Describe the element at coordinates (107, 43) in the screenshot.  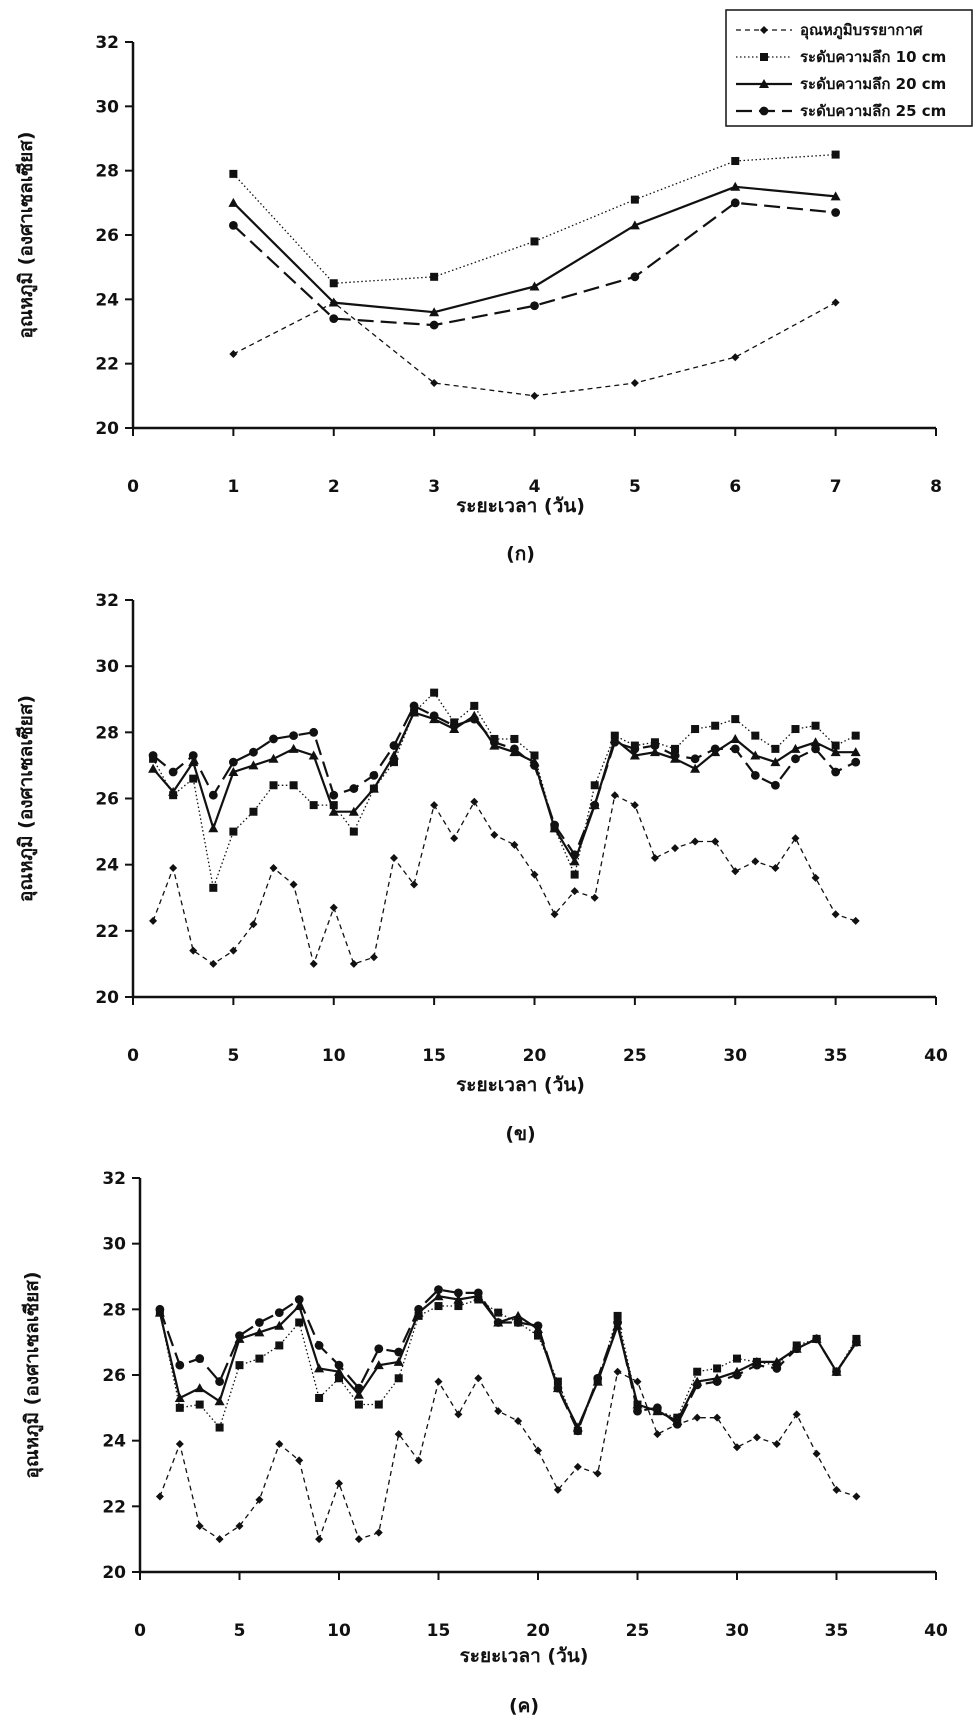
I see `y-tick-label: 32` at that location.